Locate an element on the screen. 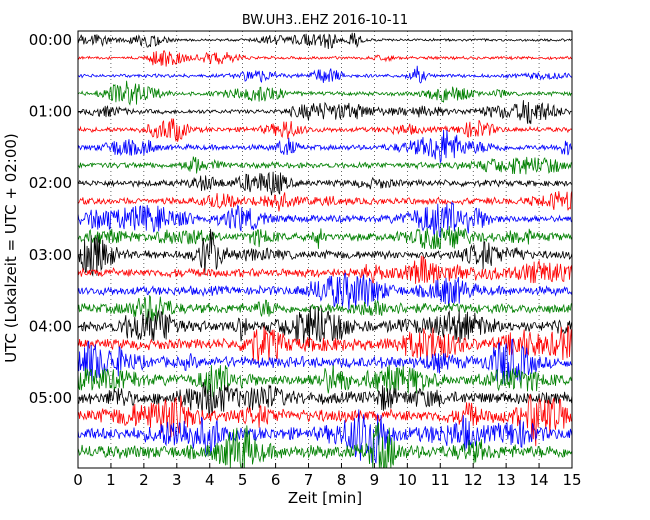 Image resolution: width=650 pixels, height=520 pixels. x-tick-label: 3 is located at coordinates (177, 480).